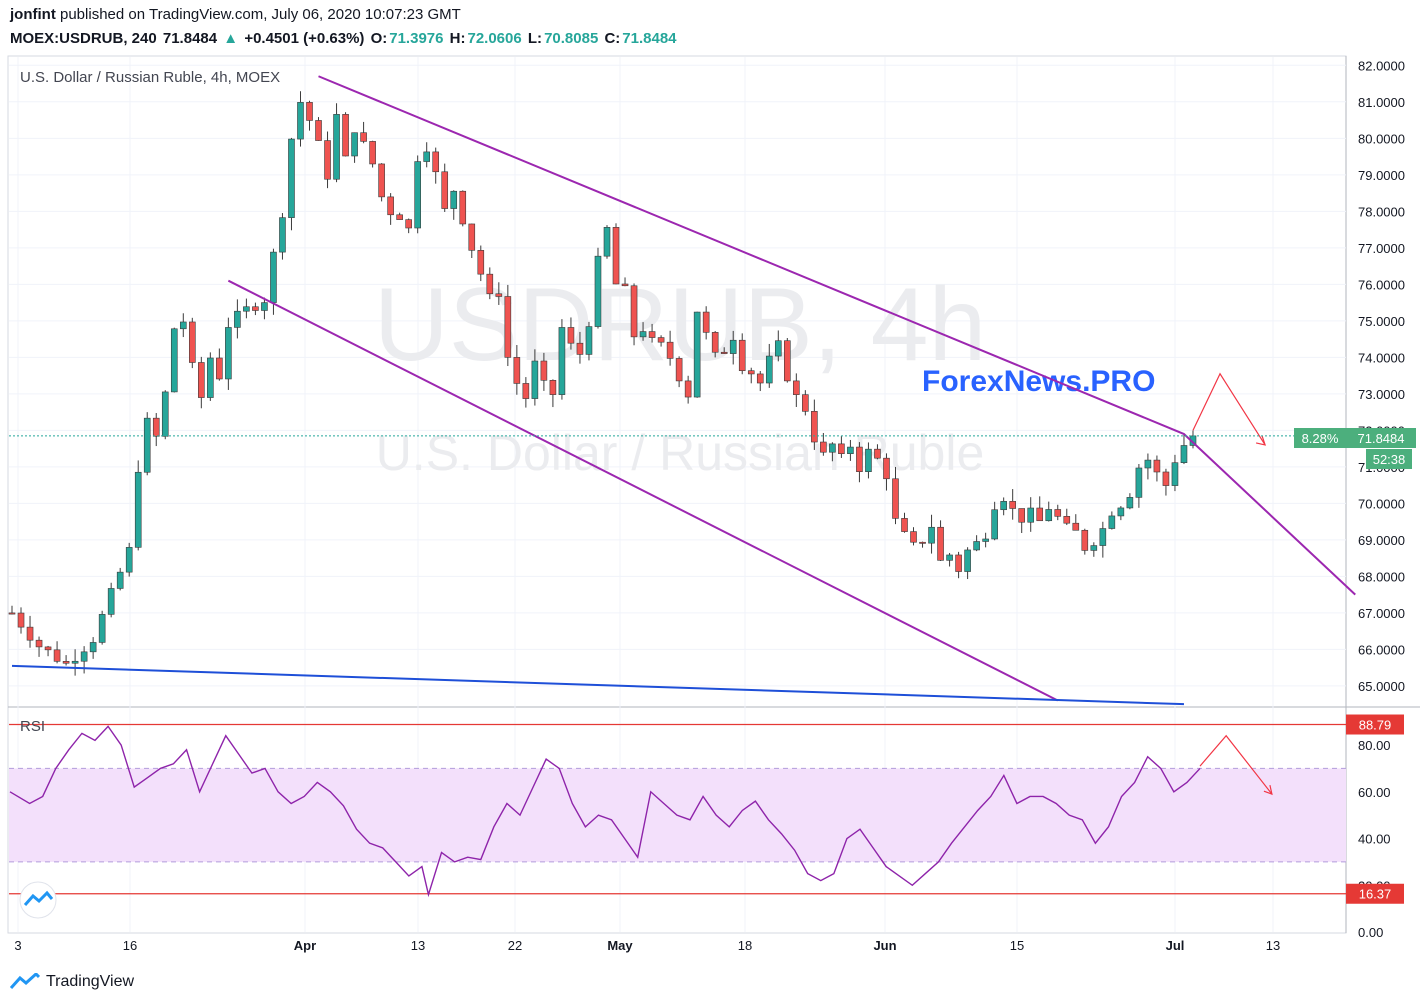  Describe the element at coordinates (130, 945) in the screenshot. I see `time-tick-label: 16` at that location.